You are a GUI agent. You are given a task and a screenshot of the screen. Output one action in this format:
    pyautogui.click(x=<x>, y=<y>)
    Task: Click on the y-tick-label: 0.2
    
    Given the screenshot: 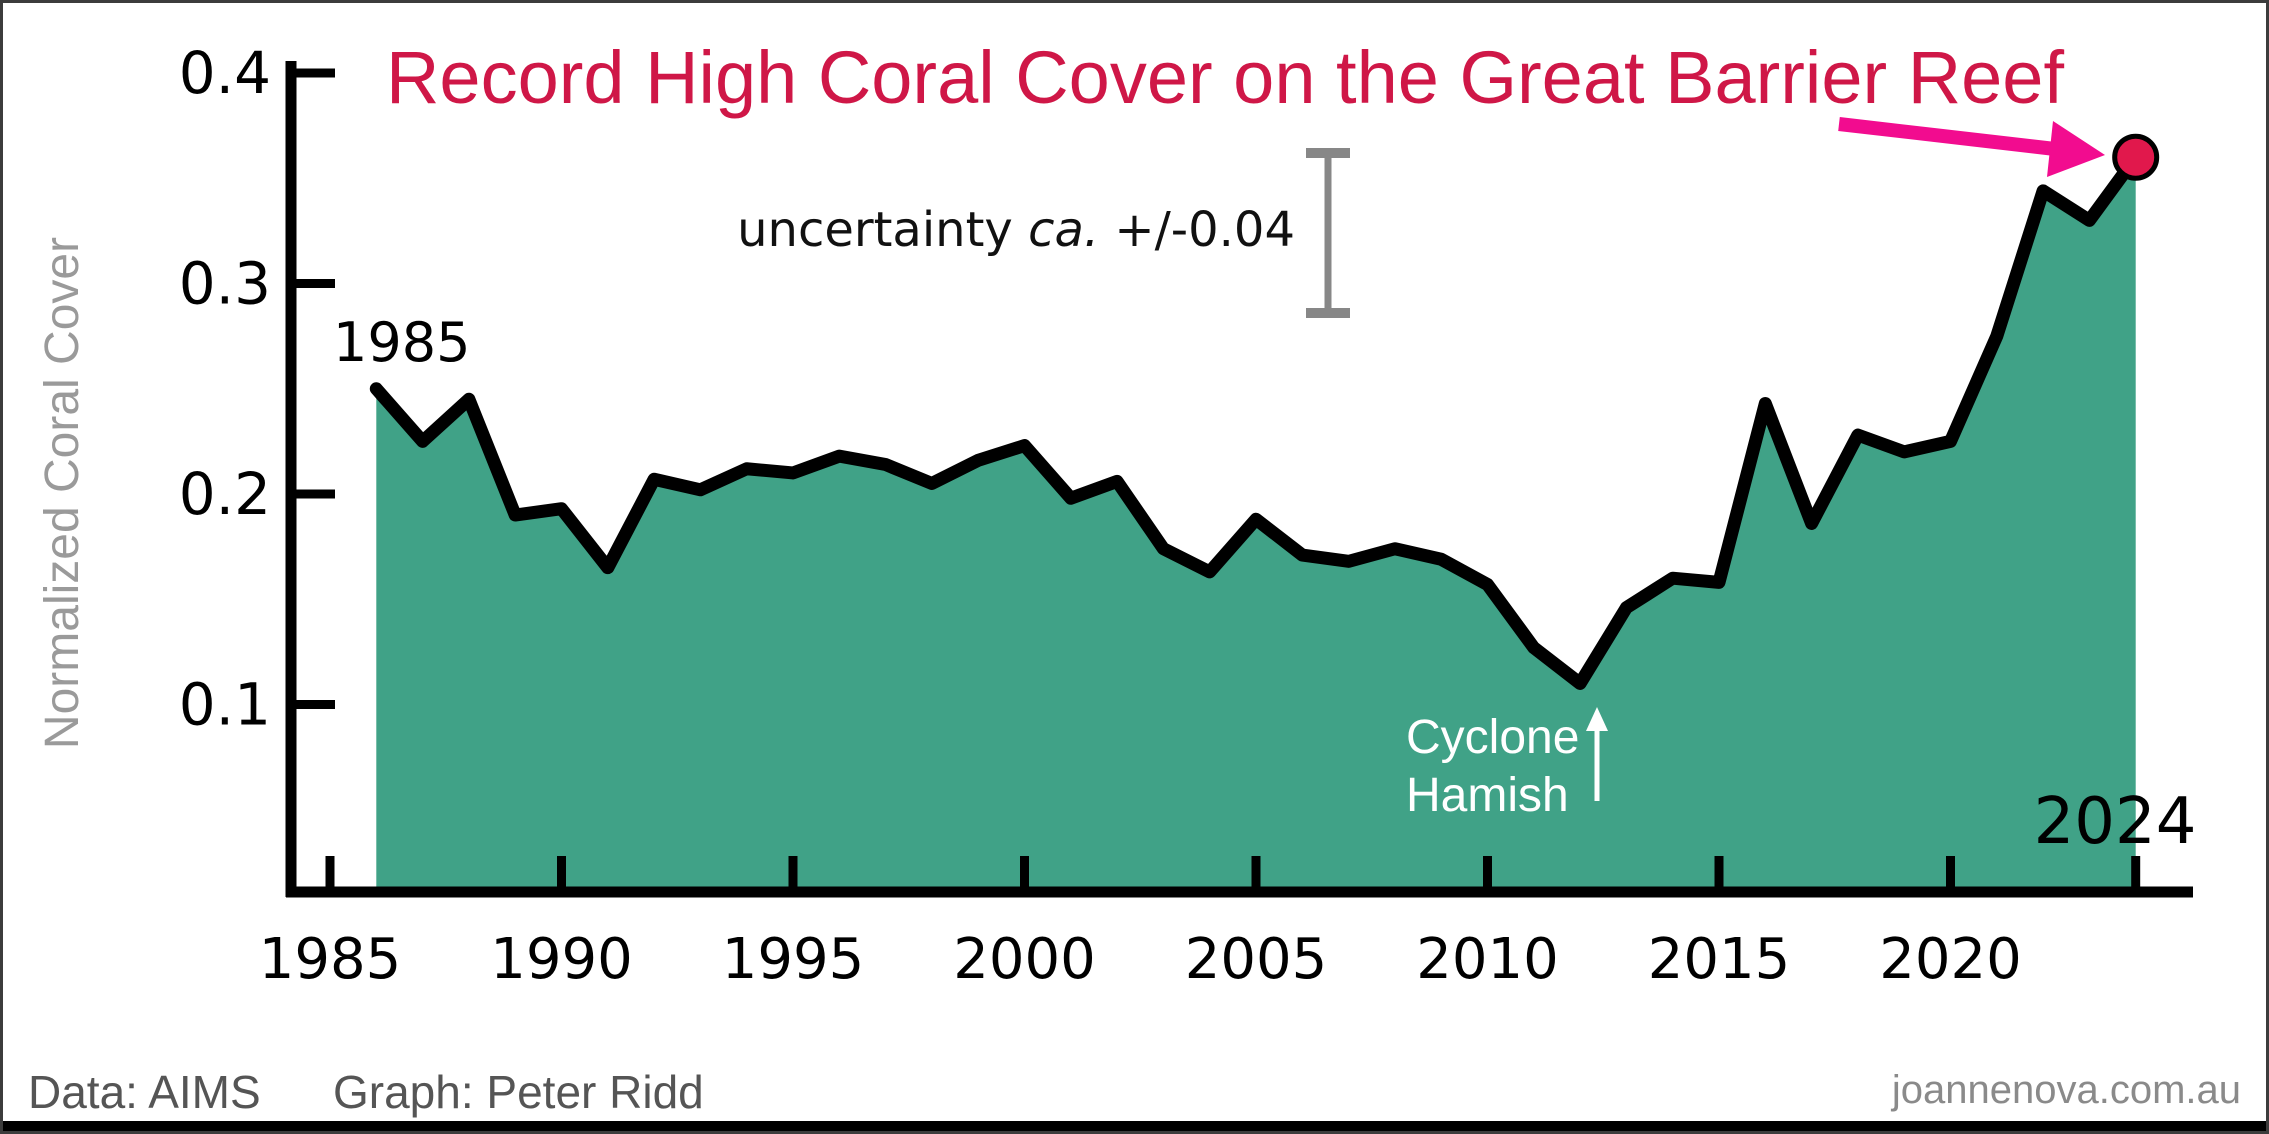 What is the action you would take?
    pyautogui.click(x=225, y=494)
    